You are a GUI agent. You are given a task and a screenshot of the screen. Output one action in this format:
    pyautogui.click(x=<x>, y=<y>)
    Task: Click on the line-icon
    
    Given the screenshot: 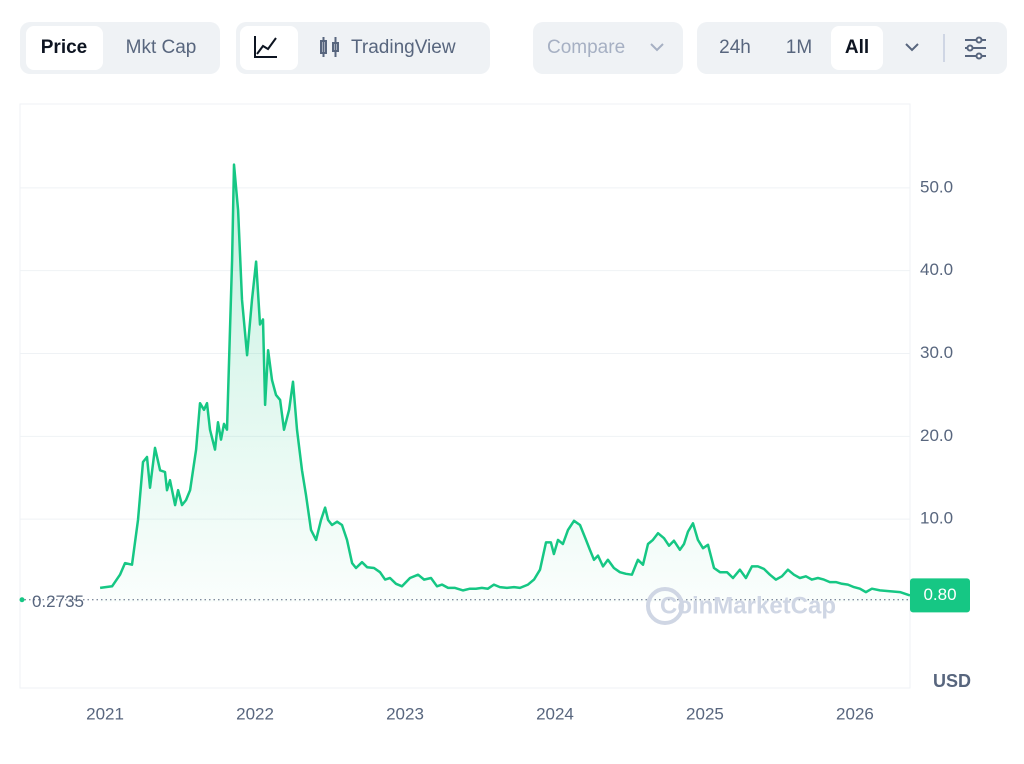 What is the action you would take?
    pyautogui.click(x=265, y=47)
    